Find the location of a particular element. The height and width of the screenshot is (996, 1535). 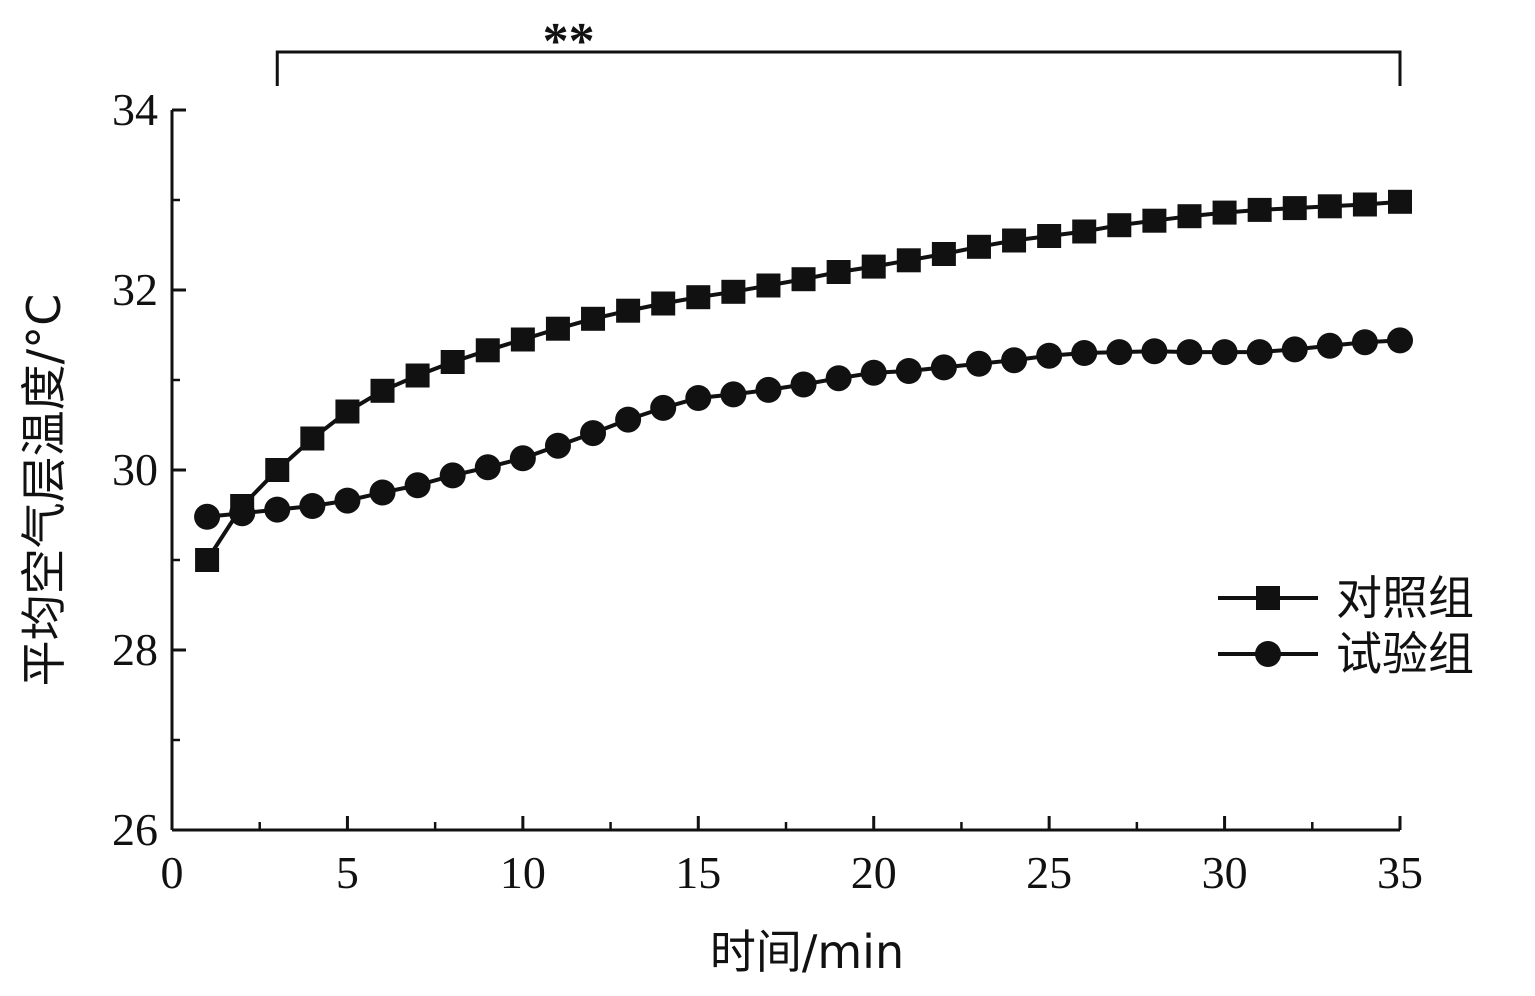

significance-annotation: ** is located at coordinates (838, 49).